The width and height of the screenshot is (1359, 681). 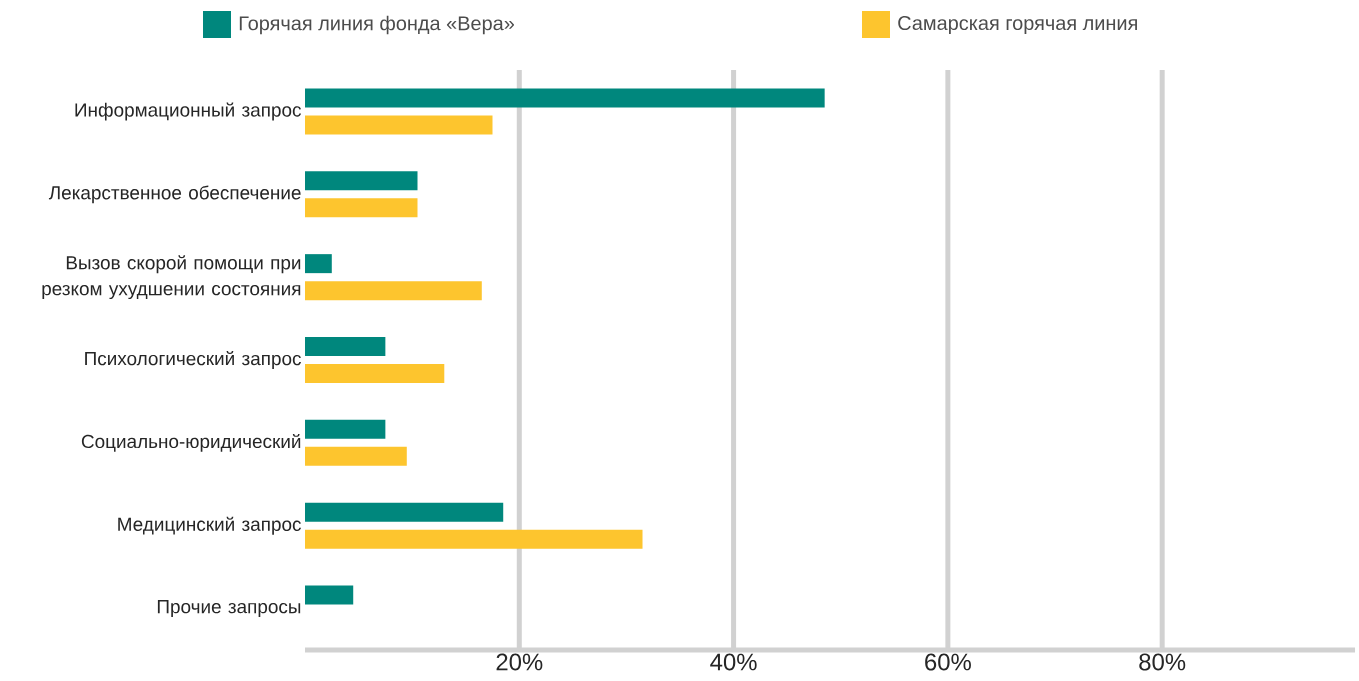 I want to click on x-tick-label: 40%, so click(x=733, y=662).